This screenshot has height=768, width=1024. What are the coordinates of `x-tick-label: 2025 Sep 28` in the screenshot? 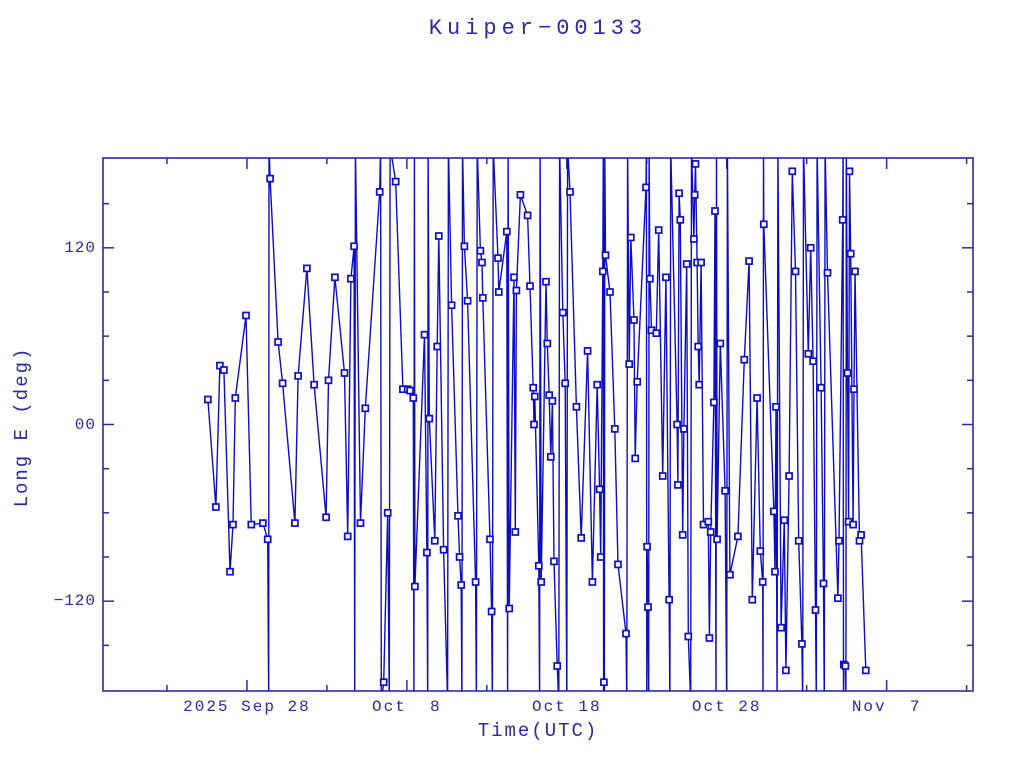 It's located at (247, 707).